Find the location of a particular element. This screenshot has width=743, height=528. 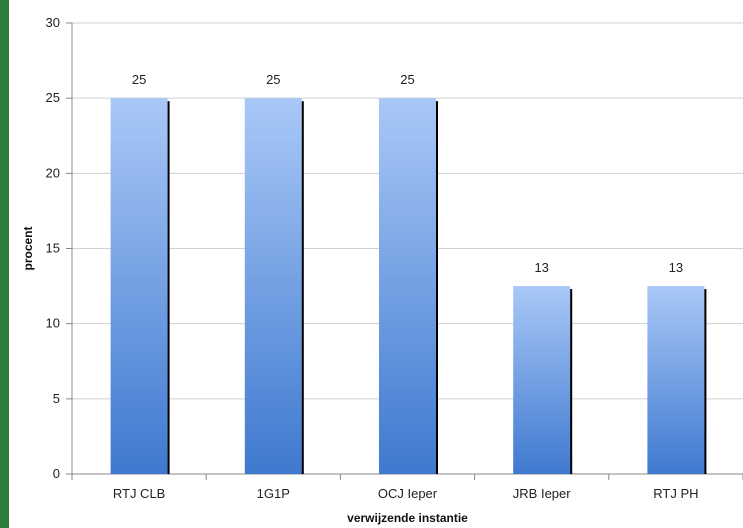

y-tick-label: 15 is located at coordinates (53, 248).